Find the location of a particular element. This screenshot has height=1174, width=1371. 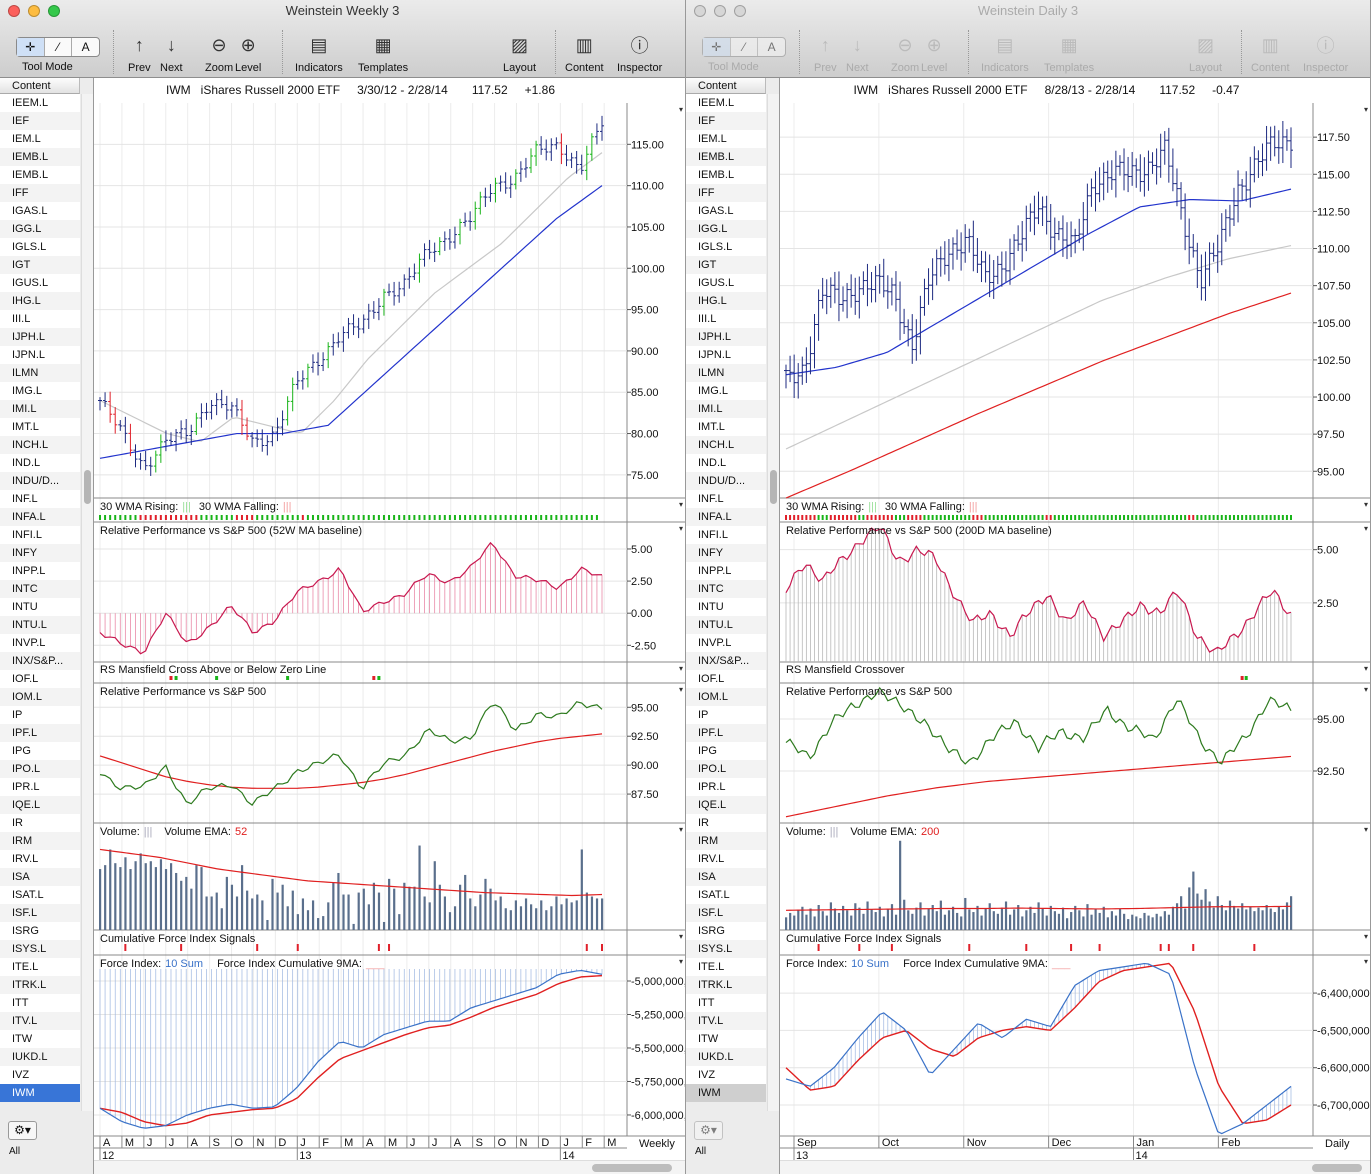

list-item: ILMN is located at coordinates (726, 373).